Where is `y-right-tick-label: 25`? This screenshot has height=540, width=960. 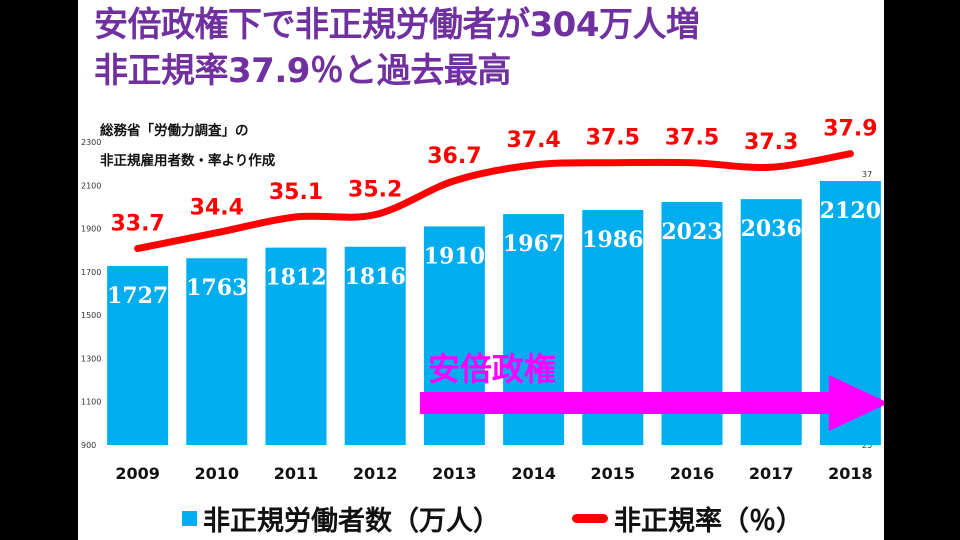
y-right-tick-label: 25 is located at coordinates (867, 445).